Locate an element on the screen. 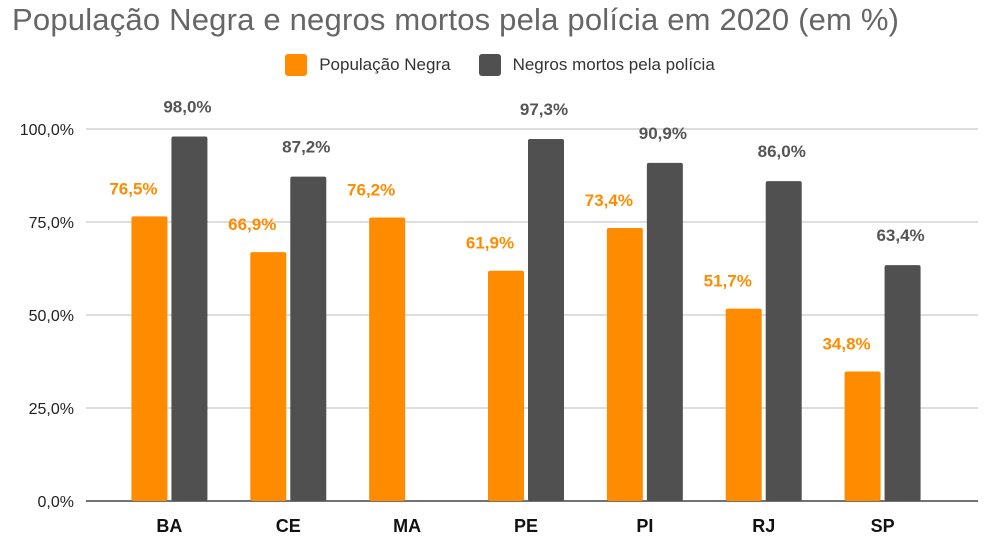 The width and height of the screenshot is (1000, 558). data-label: 73,4% is located at coordinates (609, 200).